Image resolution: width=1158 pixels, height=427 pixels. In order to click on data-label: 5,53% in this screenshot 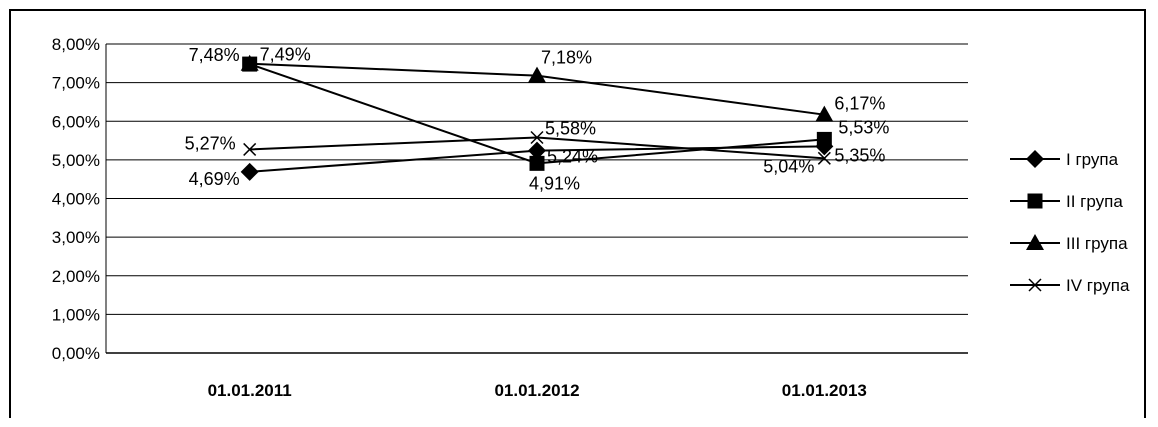, I will do `click(863, 127)`.